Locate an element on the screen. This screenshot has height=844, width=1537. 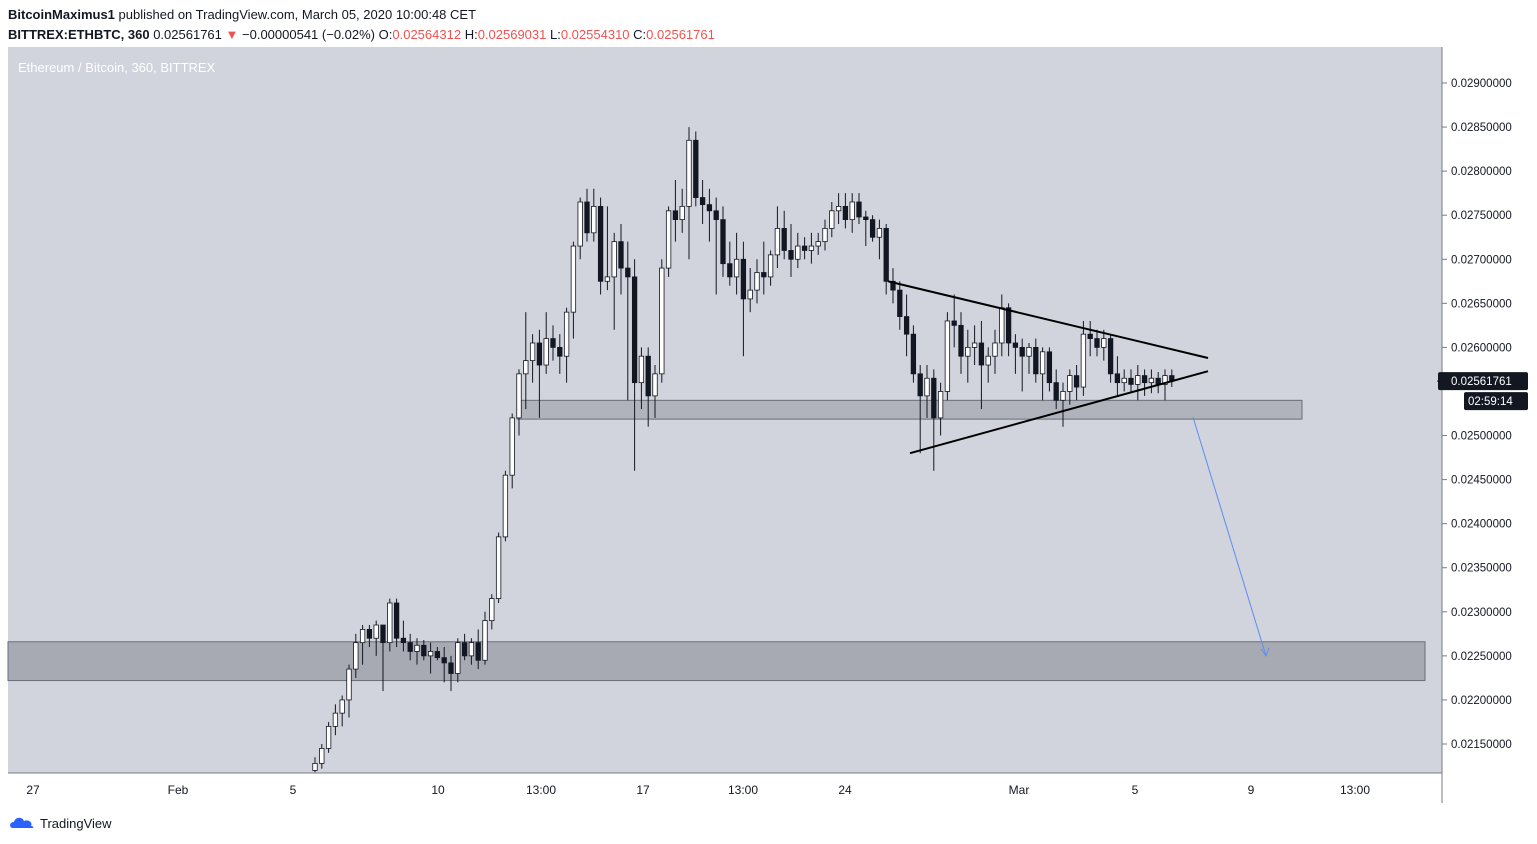
symbol-label: BITTREX:ETHBTC, 360 is located at coordinates (79, 34).